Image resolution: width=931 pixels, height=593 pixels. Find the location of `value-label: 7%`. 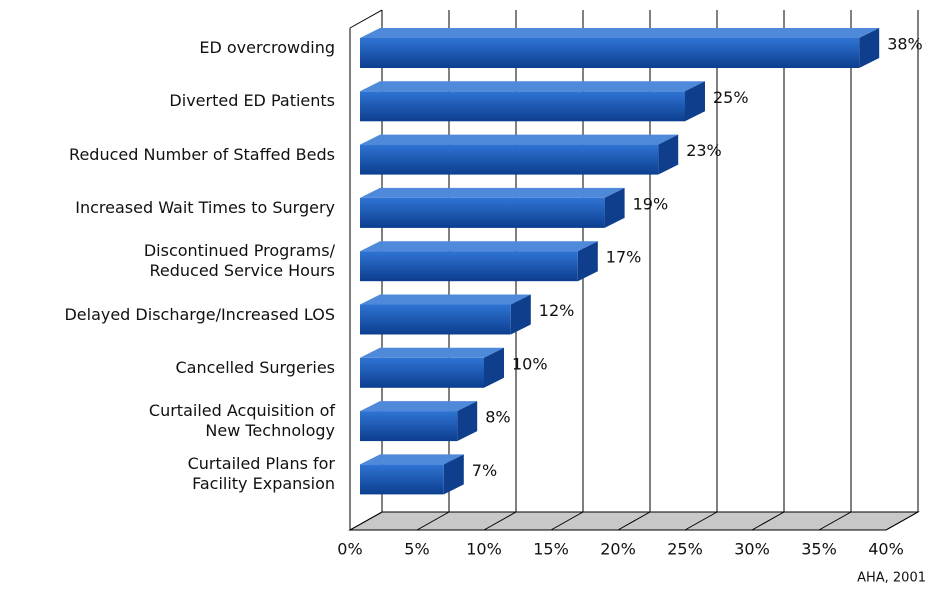

value-label: 7% is located at coordinates (484, 470).